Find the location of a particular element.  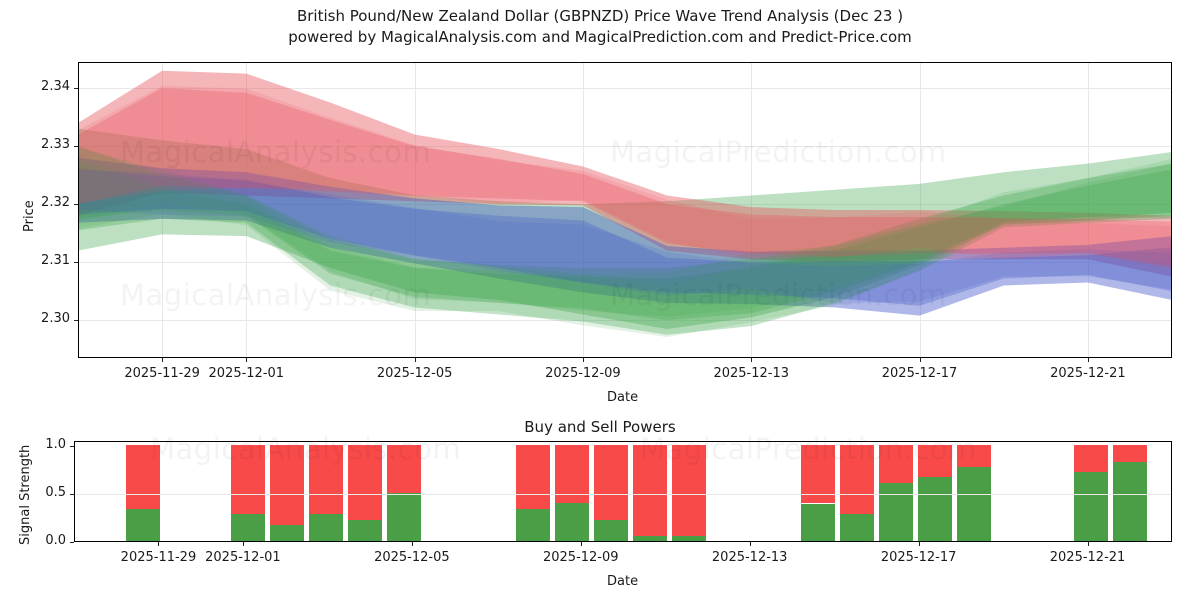

signal-x-axis-title: Date is located at coordinates (623, 581).